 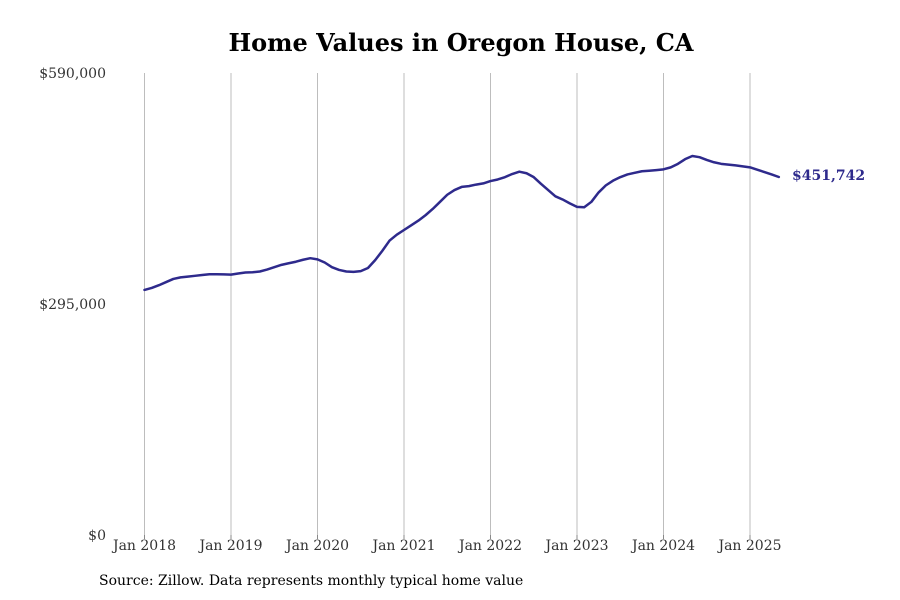 What do you see at coordinates (97, 536) in the screenshot?
I see `y-tick-label: $0` at bounding box center [97, 536].